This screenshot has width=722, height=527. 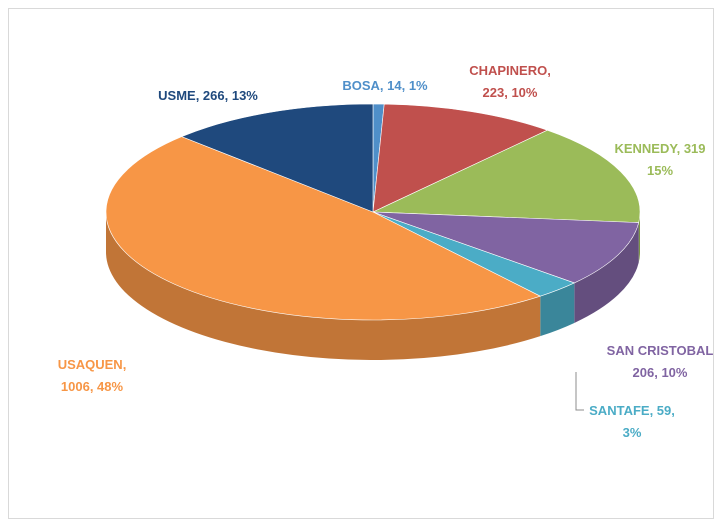 What do you see at coordinates (510, 81) in the screenshot?
I see `data-label: CHAPINERO, 223, 10%` at bounding box center [510, 81].